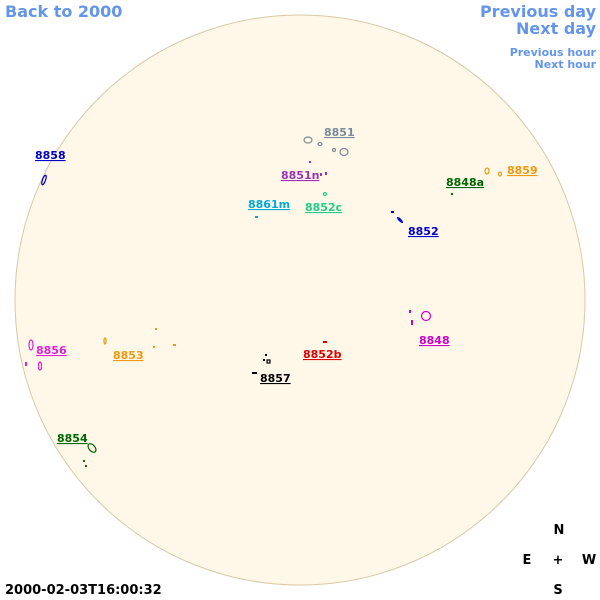  Describe the element at coordinates (522, 170) in the screenshot. I see `region-label: 8859` at that location.